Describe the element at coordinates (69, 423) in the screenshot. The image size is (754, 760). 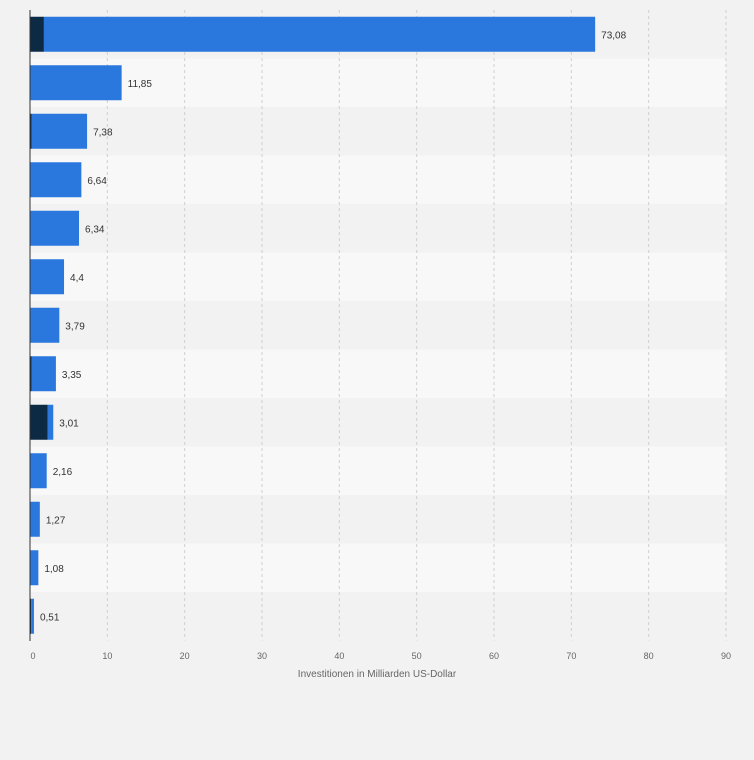
I see `data-label: 3,01` at that location.